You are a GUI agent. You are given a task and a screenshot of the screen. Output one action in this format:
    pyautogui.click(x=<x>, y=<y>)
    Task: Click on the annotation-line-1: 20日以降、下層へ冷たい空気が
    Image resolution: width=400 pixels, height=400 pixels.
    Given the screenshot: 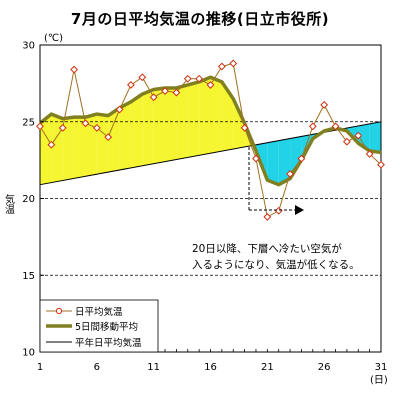 What is the action you would take?
    pyautogui.click(x=267, y=248)
    